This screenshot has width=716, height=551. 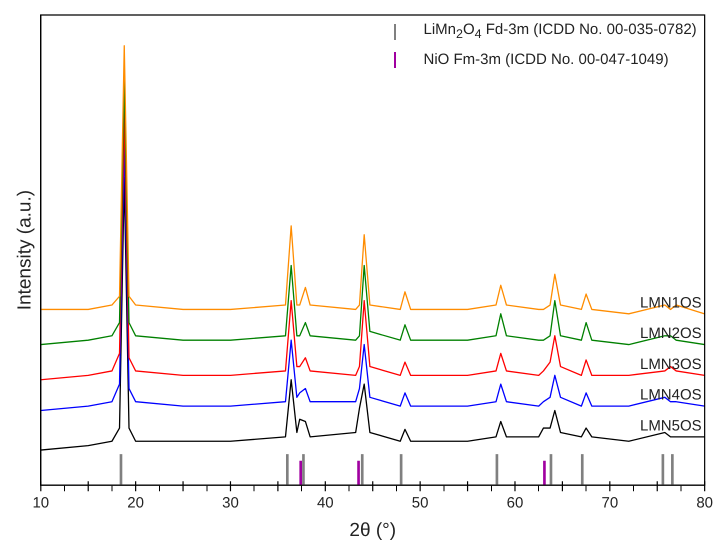 What do you see at coordinates (671, 364) in the screenshot?
I see `series-label: LMN3OS` at bounding box center [671, 364].